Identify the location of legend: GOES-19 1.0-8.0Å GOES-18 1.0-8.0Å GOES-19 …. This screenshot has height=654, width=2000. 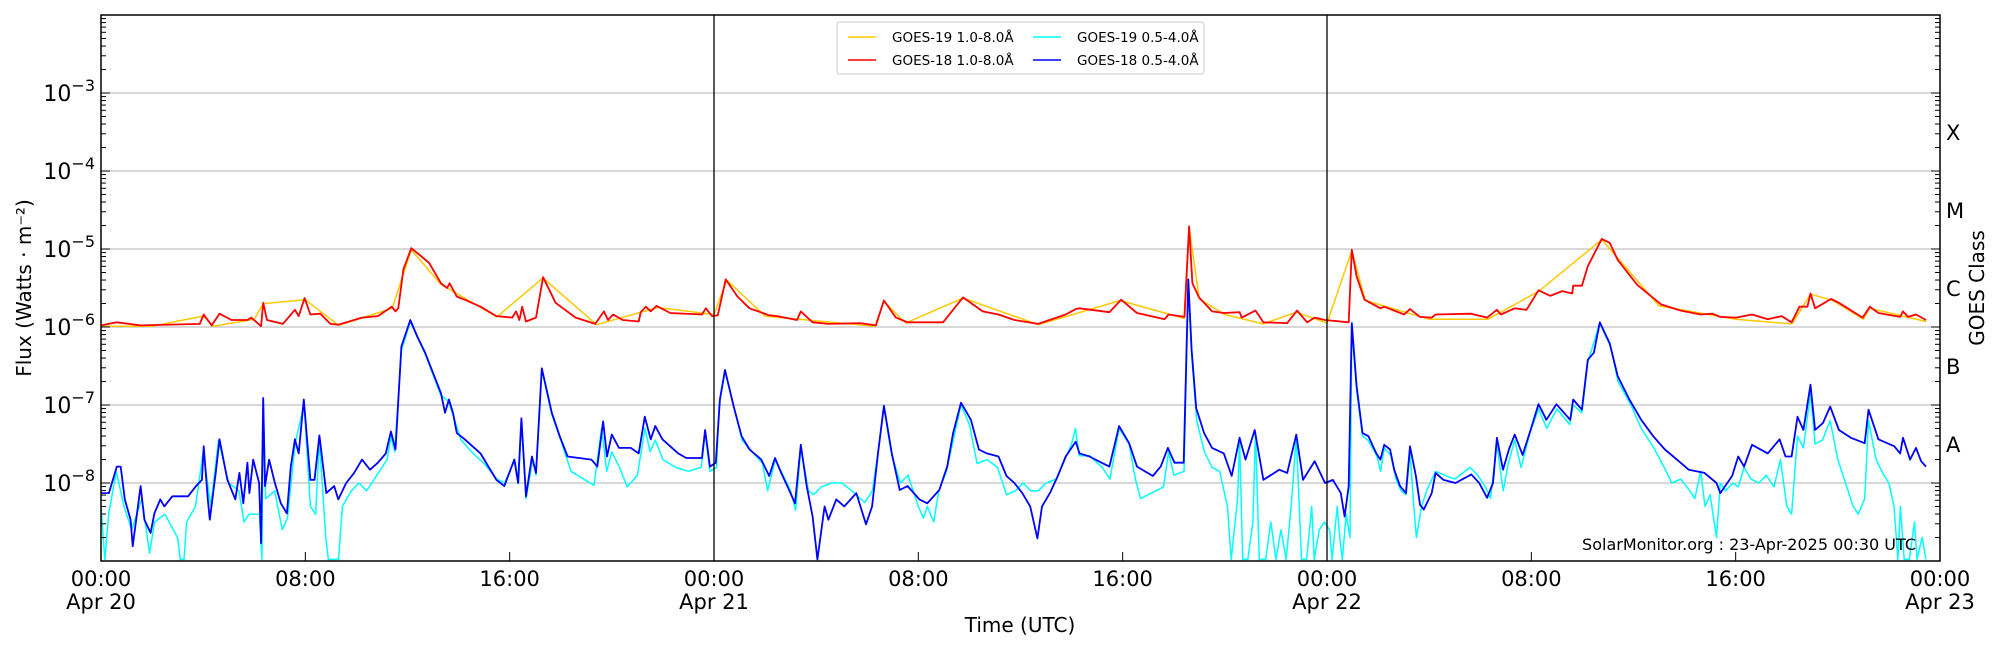
(1020, 48).